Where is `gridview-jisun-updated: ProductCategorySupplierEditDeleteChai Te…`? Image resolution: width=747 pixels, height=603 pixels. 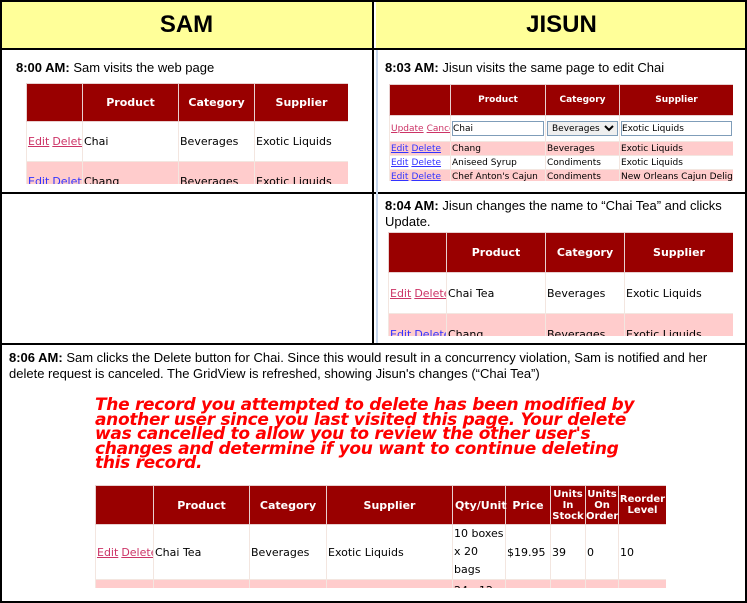 gridview-jisun-updated: ProductCategorySupplierEditDeleteChai Te… is located at coordinates (560, 284).